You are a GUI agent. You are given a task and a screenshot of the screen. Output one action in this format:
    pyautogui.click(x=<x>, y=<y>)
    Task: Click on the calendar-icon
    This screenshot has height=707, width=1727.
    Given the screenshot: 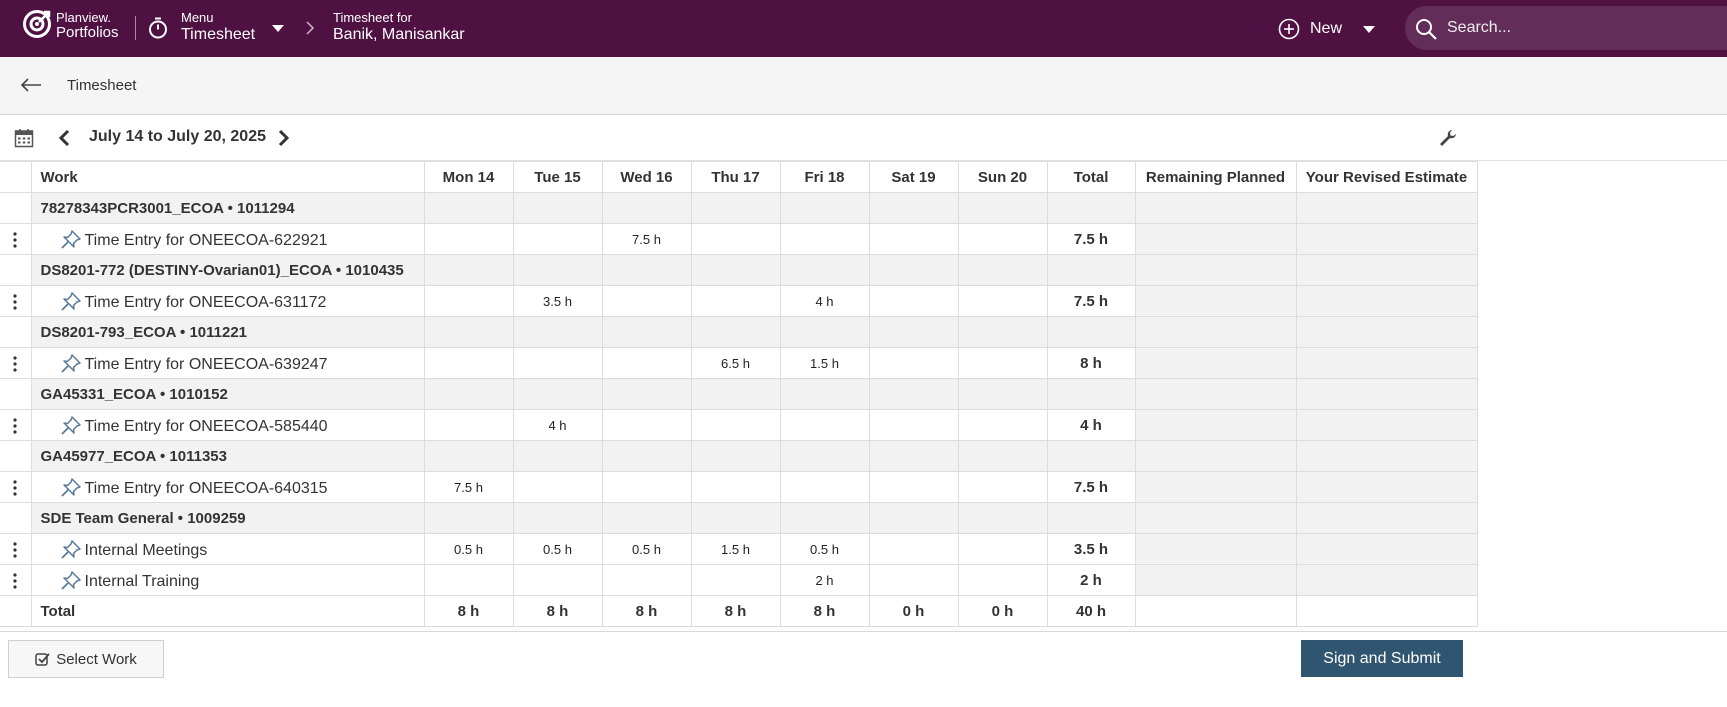 What is the action you would take?
    pyautogui.click(x=24, y=138)
    